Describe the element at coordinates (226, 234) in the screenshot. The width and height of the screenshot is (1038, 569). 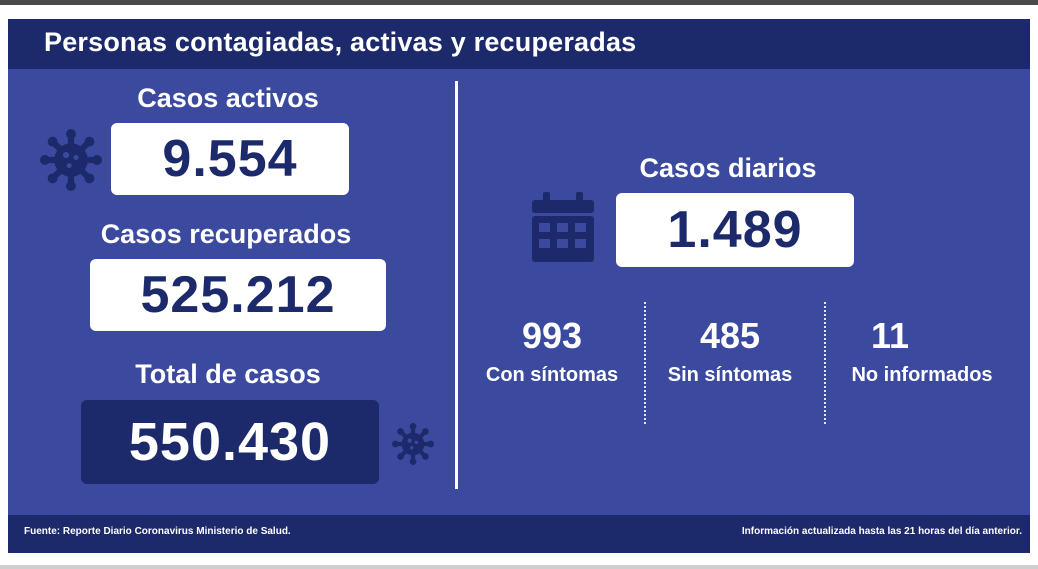
I see `recovered-cases-label: Casos recuperados` at that location.